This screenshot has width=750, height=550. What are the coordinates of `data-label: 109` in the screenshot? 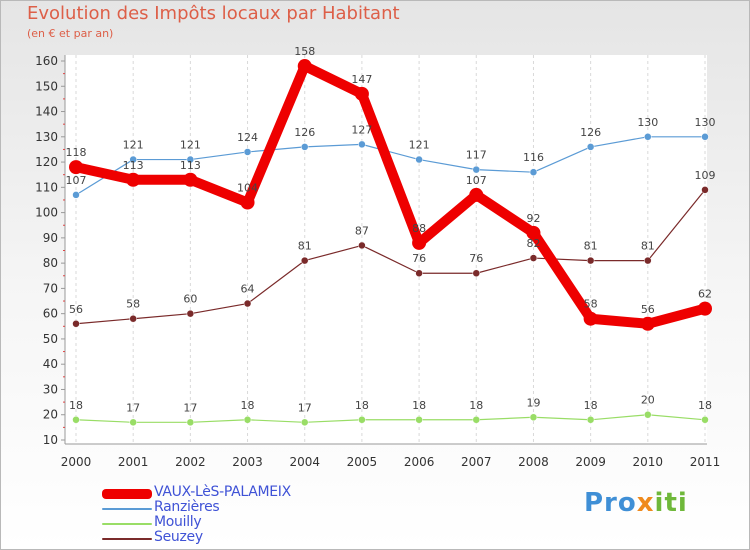 It's located at (705, 175).